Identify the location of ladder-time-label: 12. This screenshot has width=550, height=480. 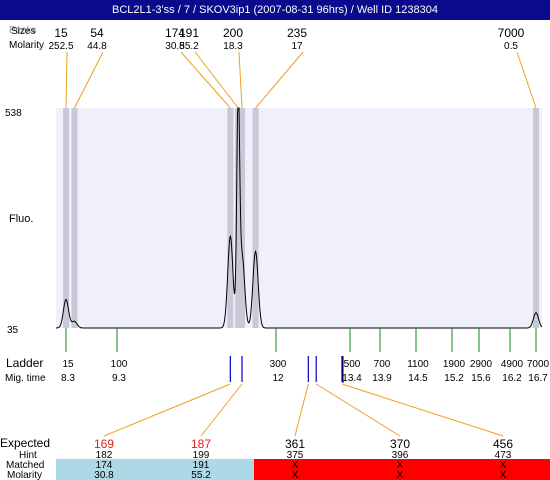
(278, 378).